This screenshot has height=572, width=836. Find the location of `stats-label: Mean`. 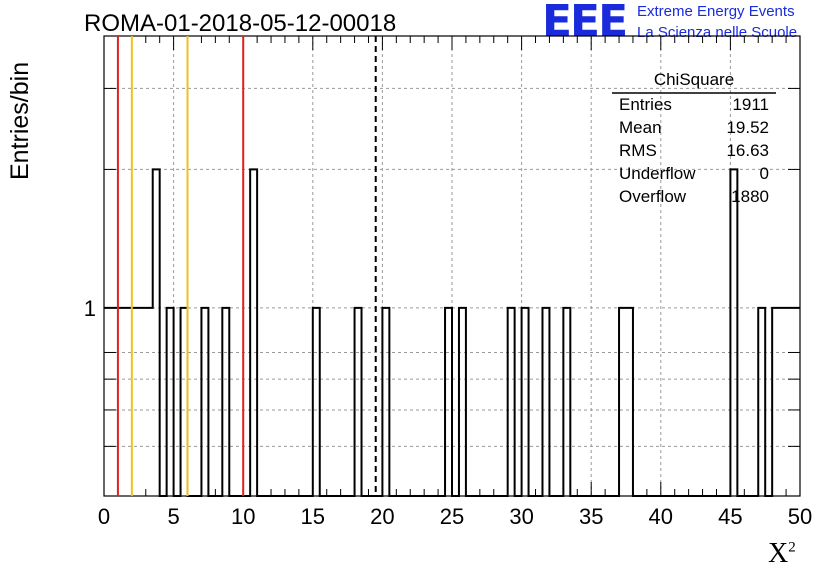

stats-label: Mean is located at coordinates (640, 127).